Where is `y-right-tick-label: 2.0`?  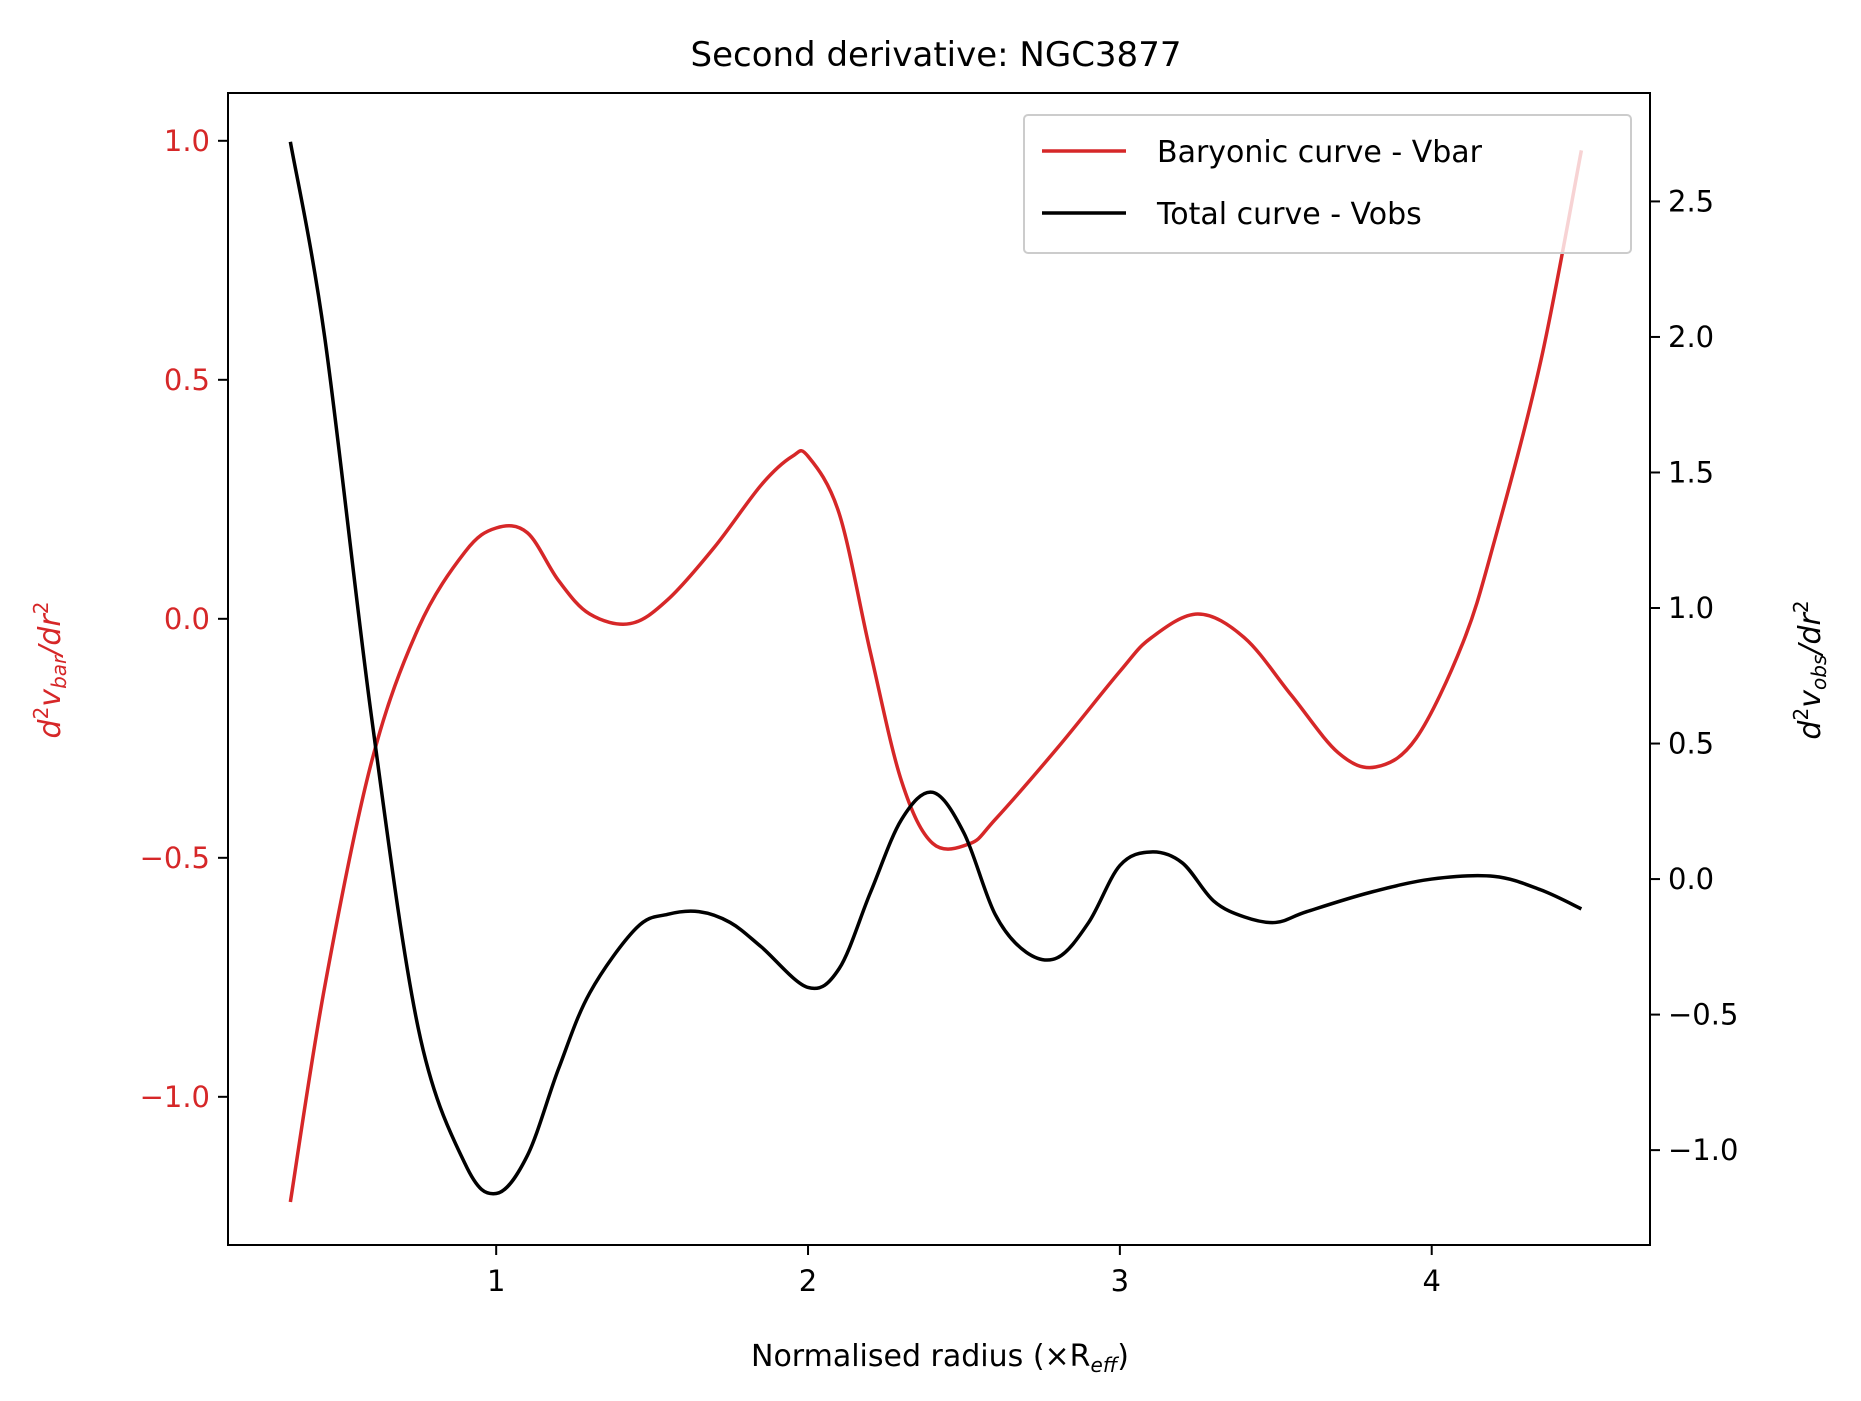 y-right-tick-label: 2.0 is located at coordinates (1691, 337).